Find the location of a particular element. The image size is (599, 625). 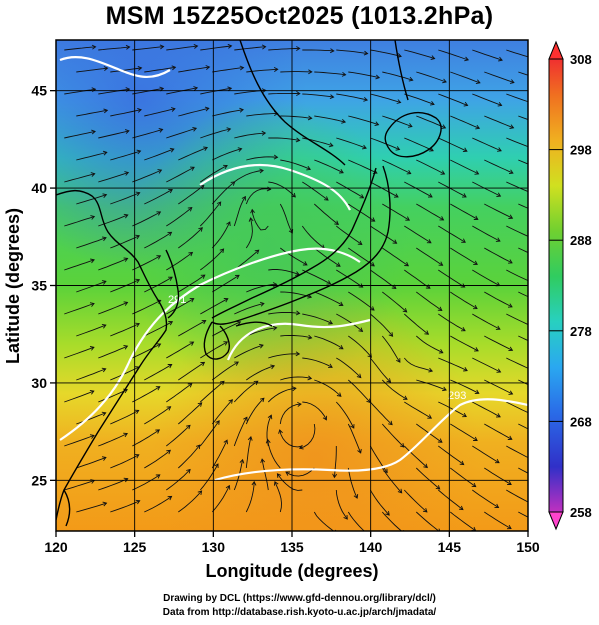

mainland-coastline is located at coordinates (112, 355).